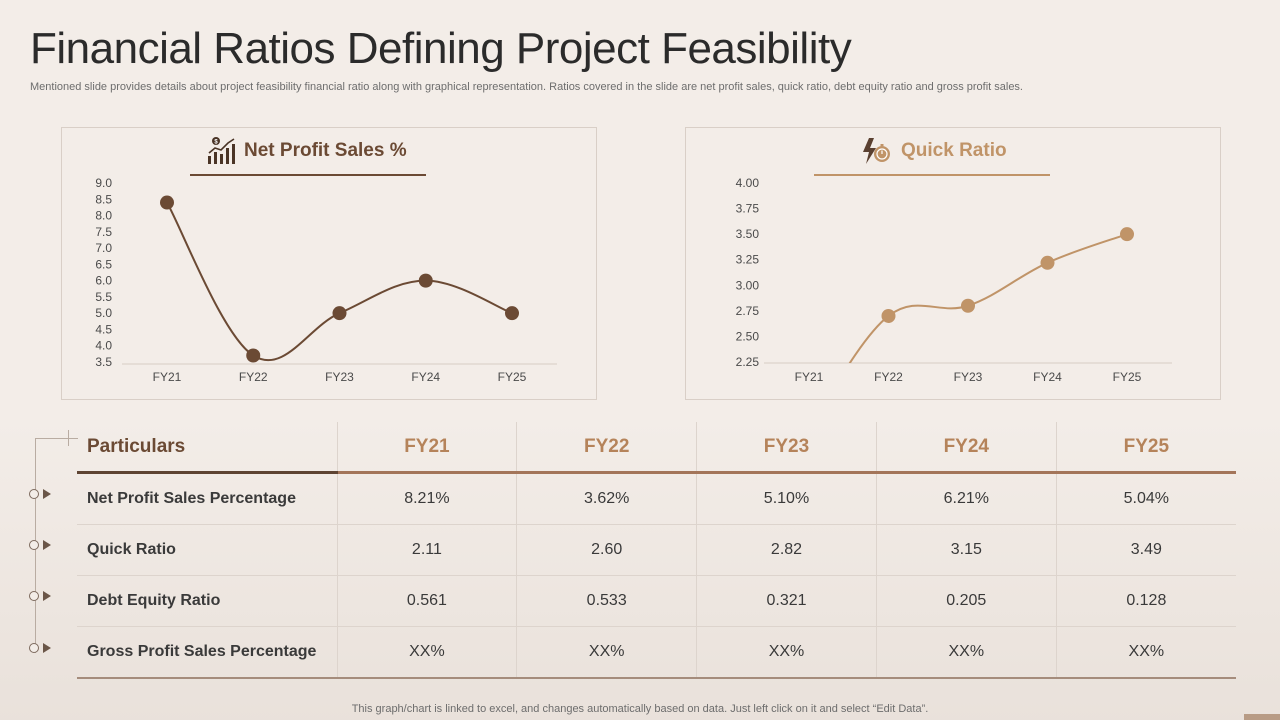 The height and width of the screenshot is (720, 1280). I want to click on table-header-row: Particulars FY21 FY22 FY23 FY24 FY25, so click(656, 448).